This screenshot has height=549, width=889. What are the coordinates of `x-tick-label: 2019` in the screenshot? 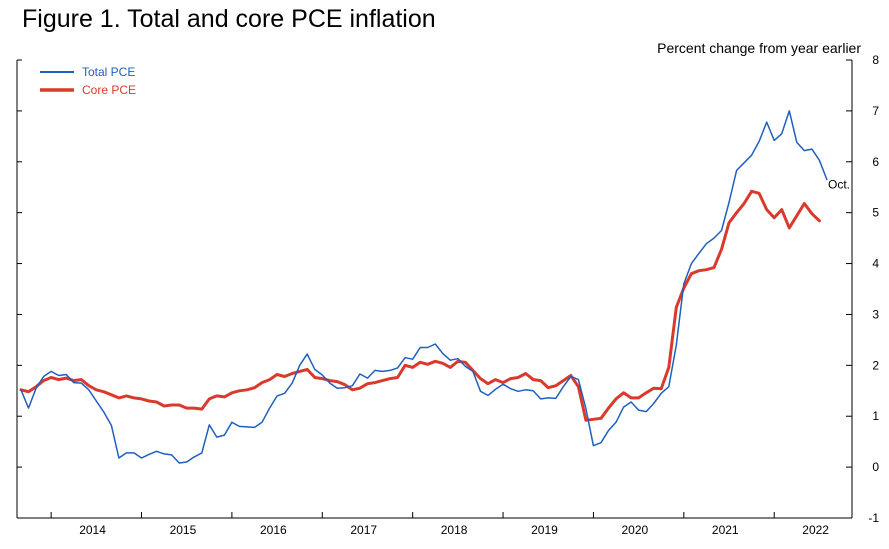 It's located at (544, 530).